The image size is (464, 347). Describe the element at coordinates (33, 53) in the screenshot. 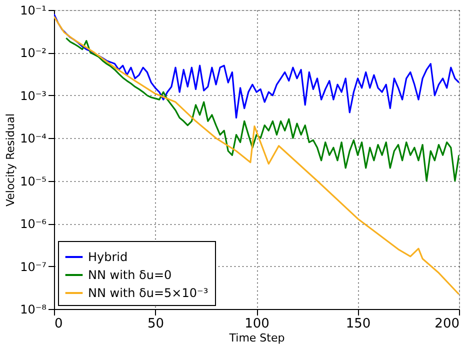

I see `y-tick-label: 10⁻²` at that location.